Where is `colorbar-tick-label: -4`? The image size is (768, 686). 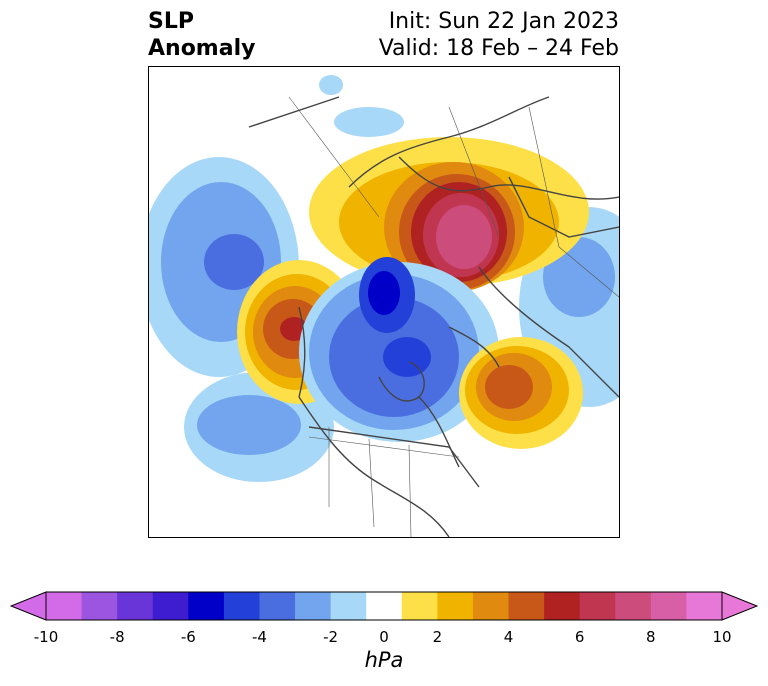
colorbar-tick-label: -4 is located at coordinates (259, 637).